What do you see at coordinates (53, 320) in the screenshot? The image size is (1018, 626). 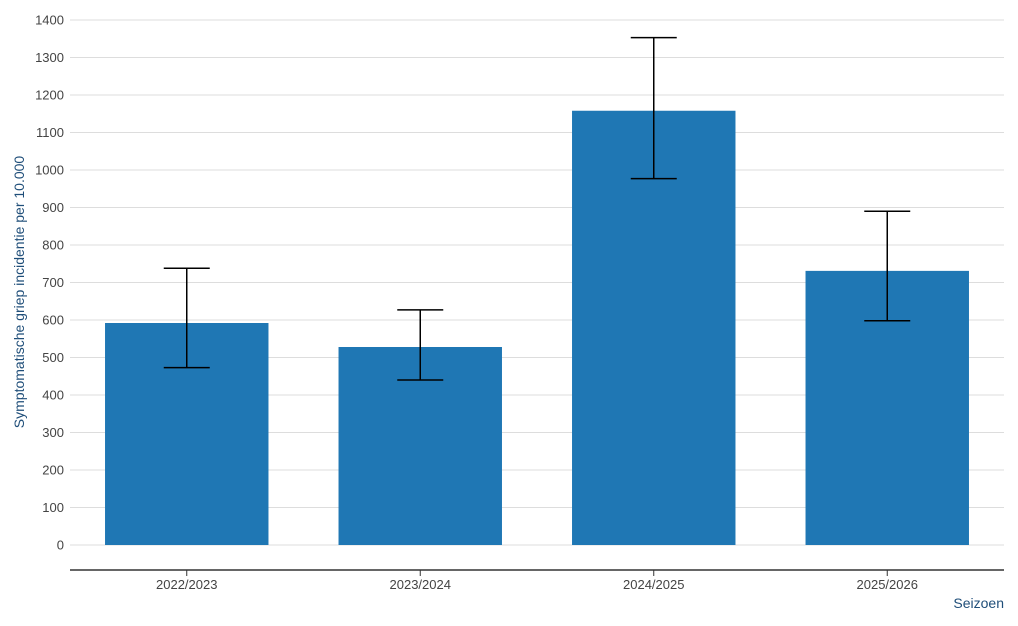 I see `y-tick-label: 600` at bounding box center [53, 320].